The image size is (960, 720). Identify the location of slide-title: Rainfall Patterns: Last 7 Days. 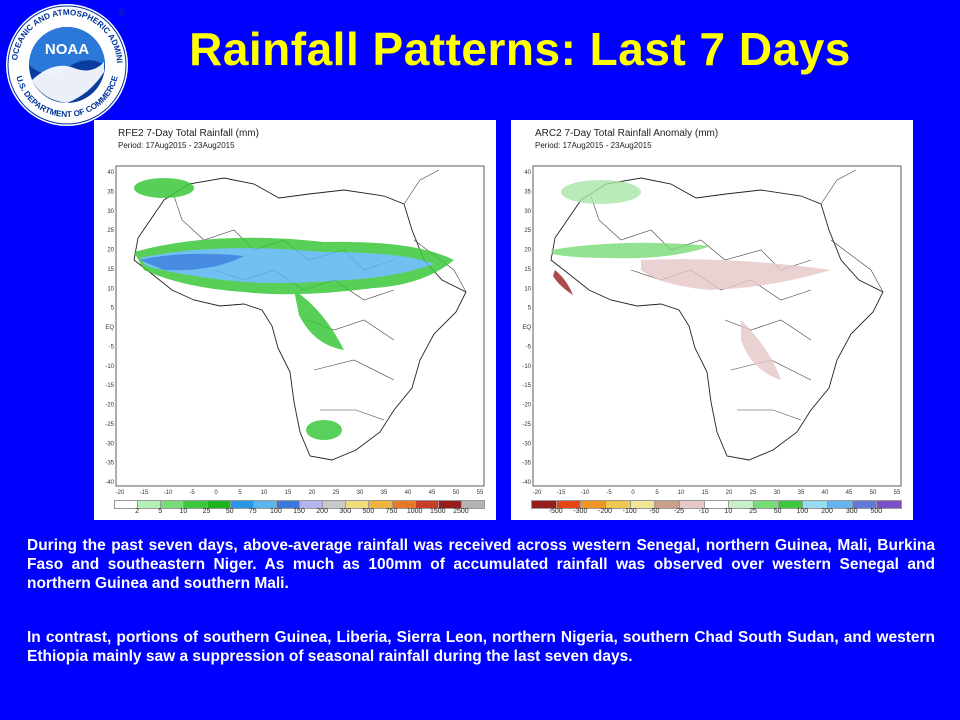
(520, 49).